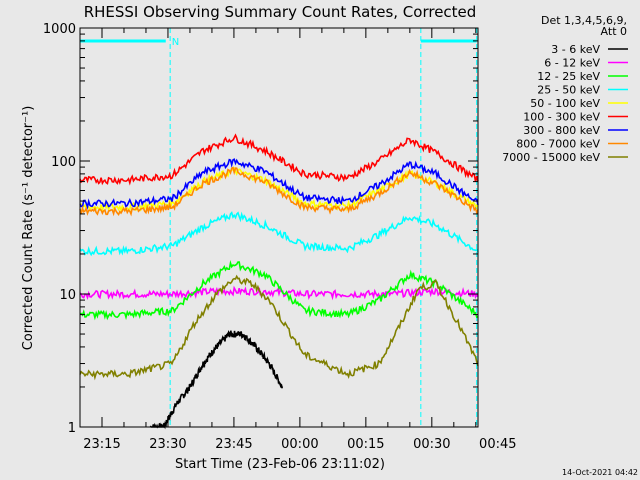 The image size is (640, 480). What do you see at coordinates (233, 444) in the screenshot?
I see `x-tick-label-2: 23:45` at bounding box center [233, 444].